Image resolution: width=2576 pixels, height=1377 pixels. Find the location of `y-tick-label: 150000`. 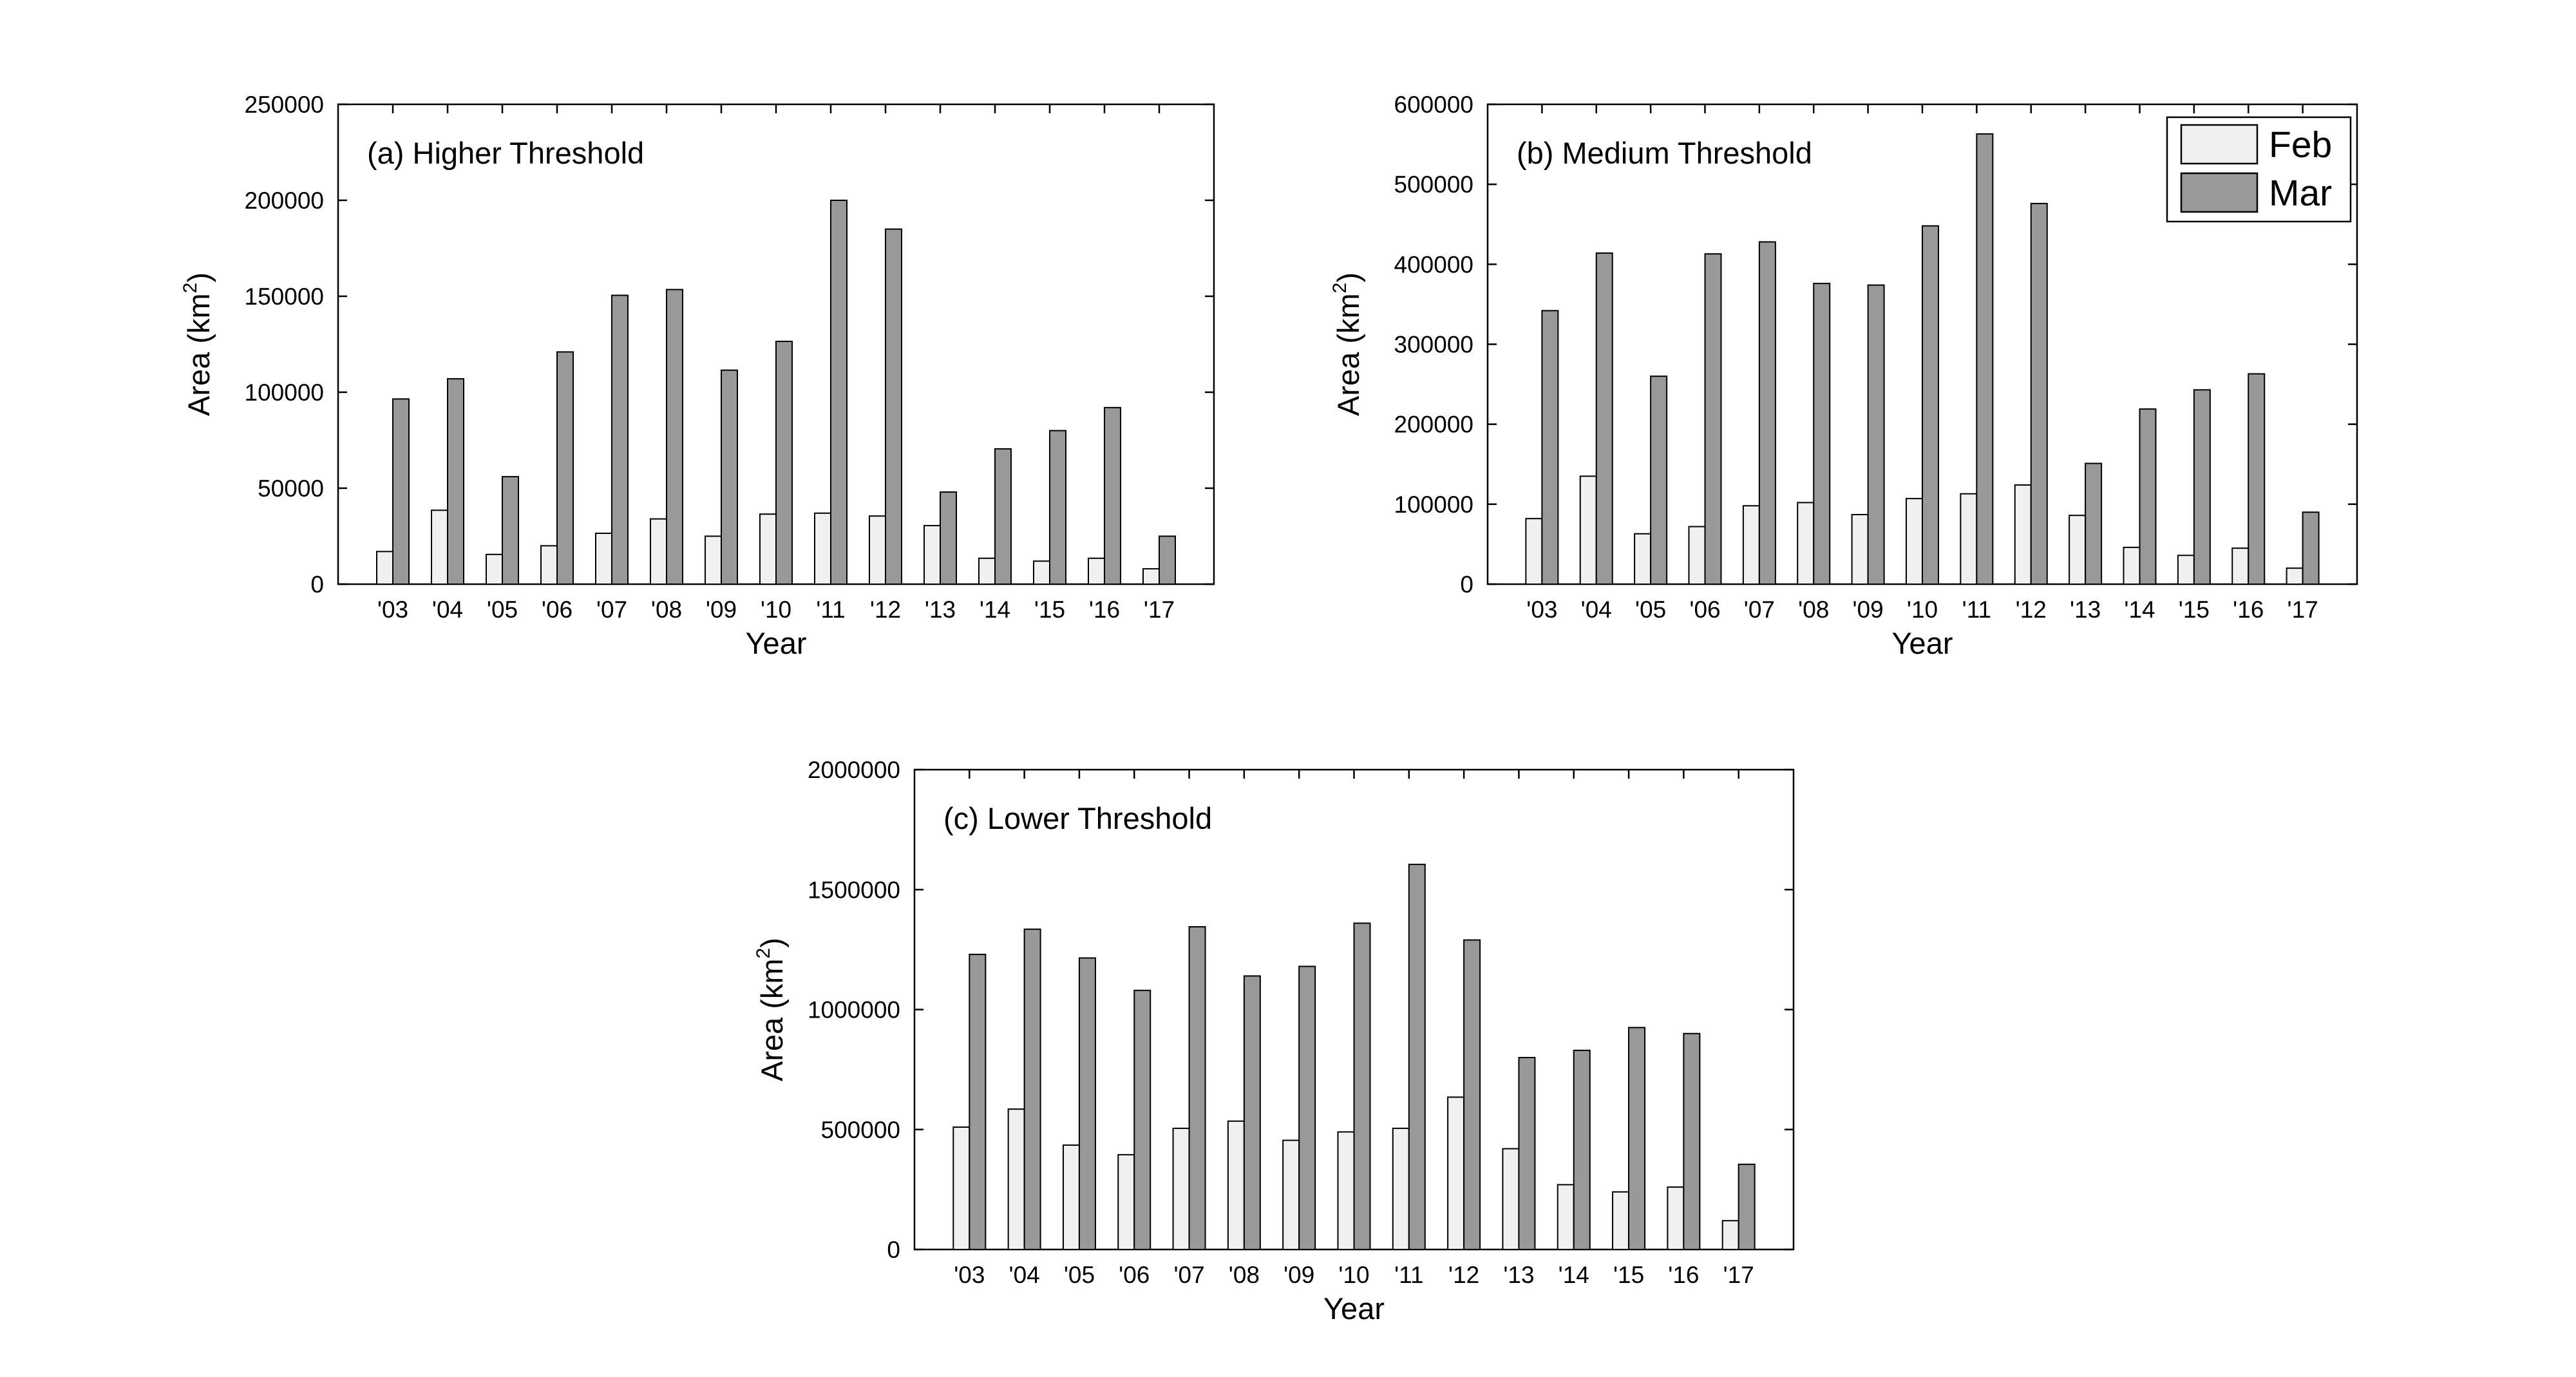

y-tick-label: 150000 is located at coordinates (285, 296).